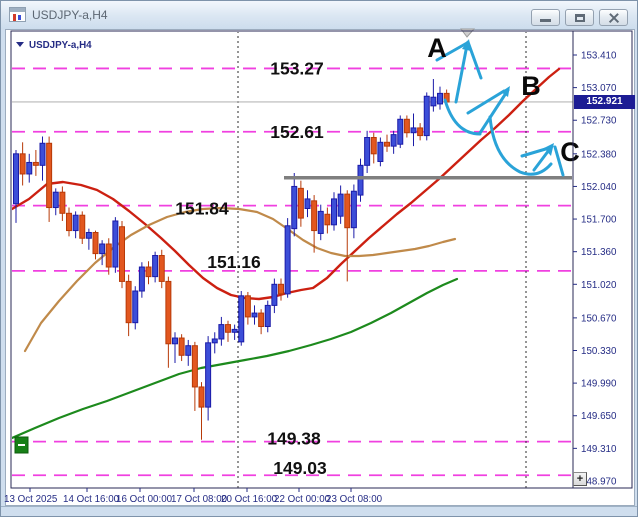  Describe the element at coordinates (437, 48) in the screenshot. I see `wave-label-A: A` at that location.